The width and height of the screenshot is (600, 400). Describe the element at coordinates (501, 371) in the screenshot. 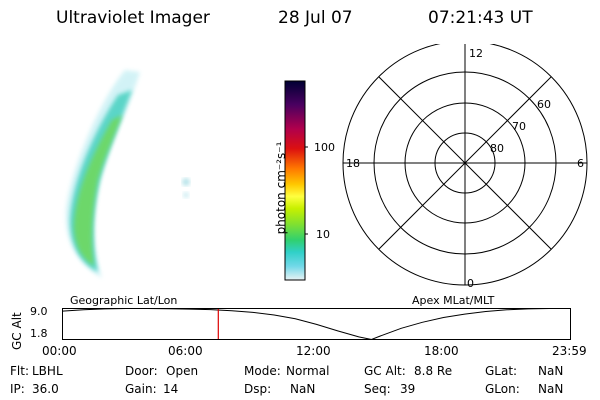

I see `glat-label: GLat:` at that location.